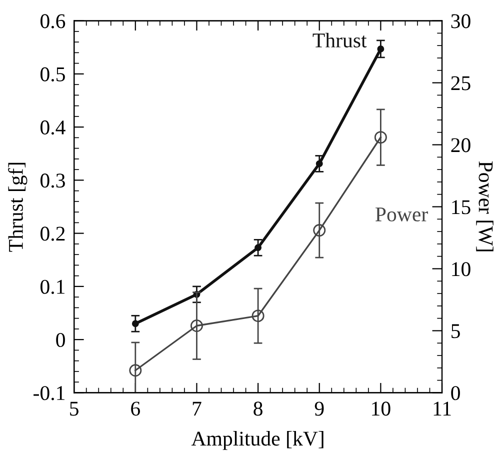  Describe the element at coordinates (52, 287) in the screenshot. I see `y-tick-label: 0.1` at that location.